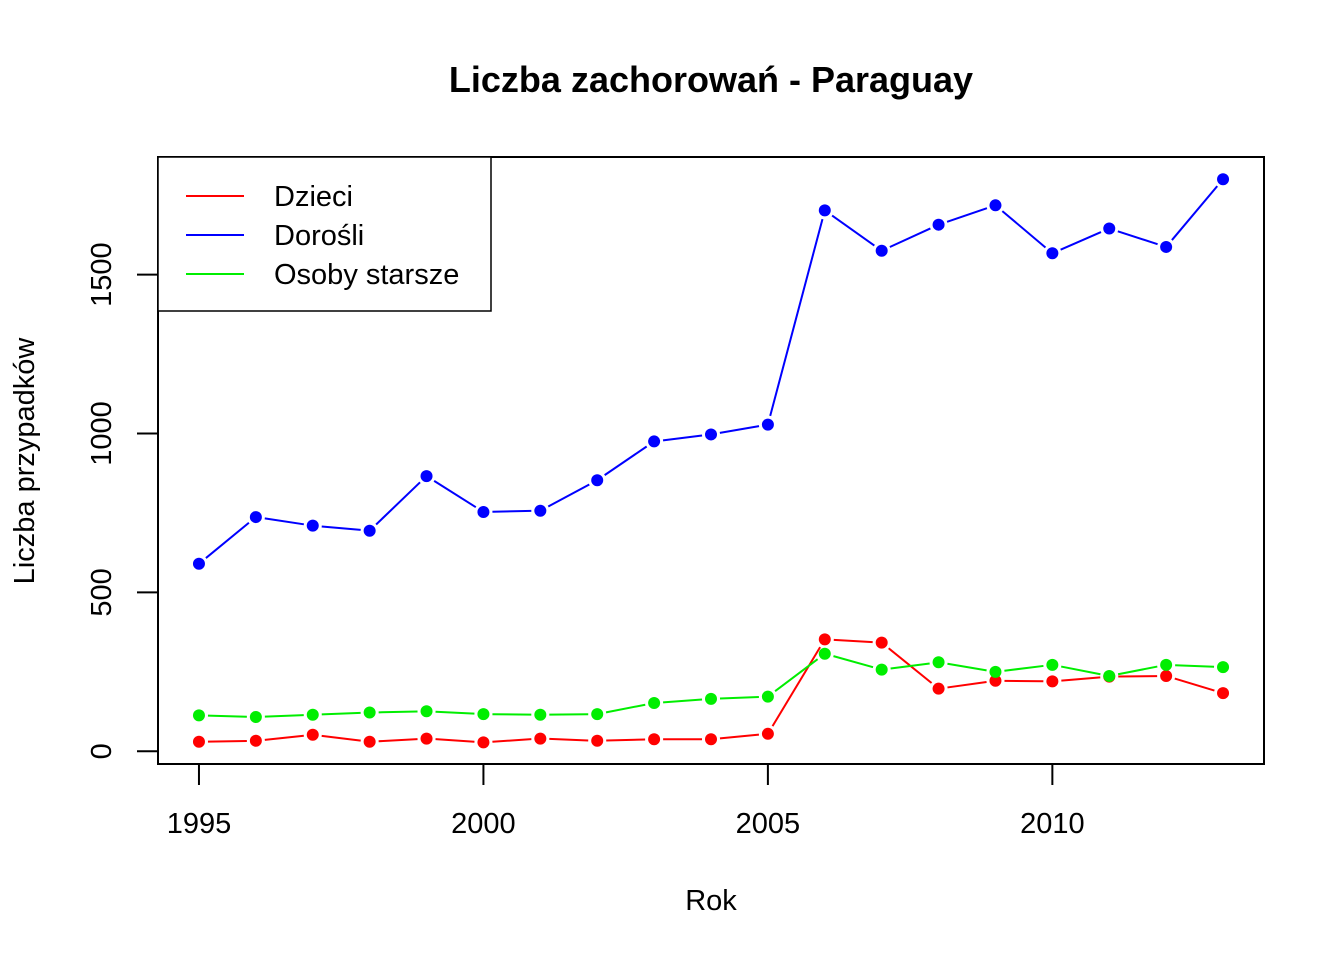 The height and width of the screenshot is (960, 1344). What do you see at coordinates (626, 801) in the screenshot?
I see `x-axis: 1995 2000 2005 2010` at bounding box center [626, 801].